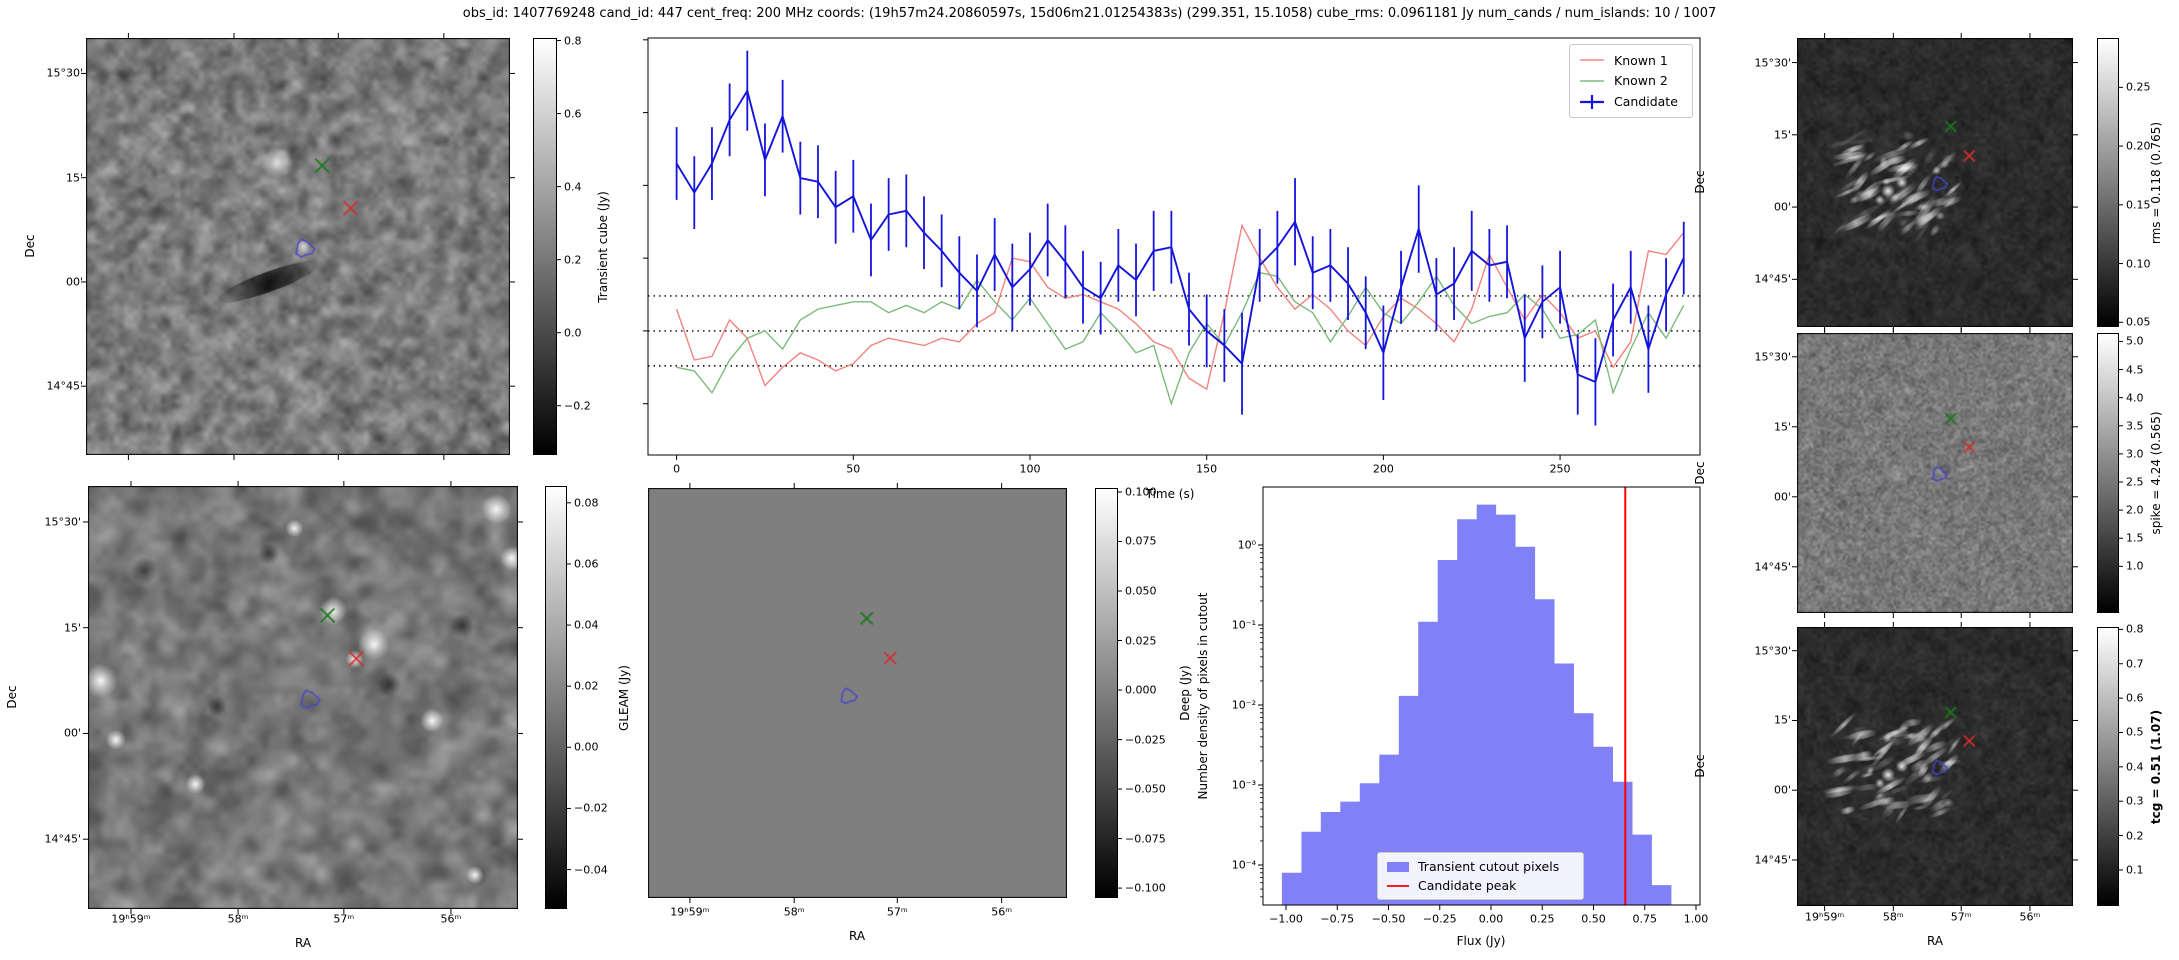 The image size is (2179, 960). I want to click on lightcurve-series-known1, so click(1180, 307).